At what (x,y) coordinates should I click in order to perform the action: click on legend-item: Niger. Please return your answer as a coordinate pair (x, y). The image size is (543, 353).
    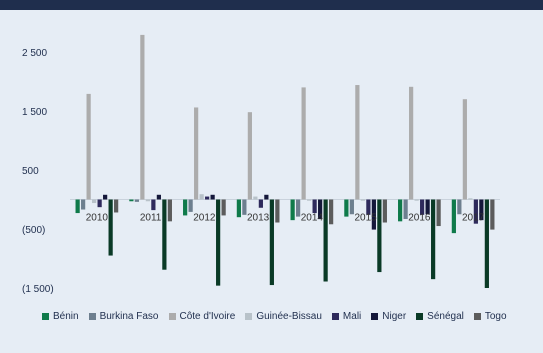
    Looking at the image, I should click on (388, 316).